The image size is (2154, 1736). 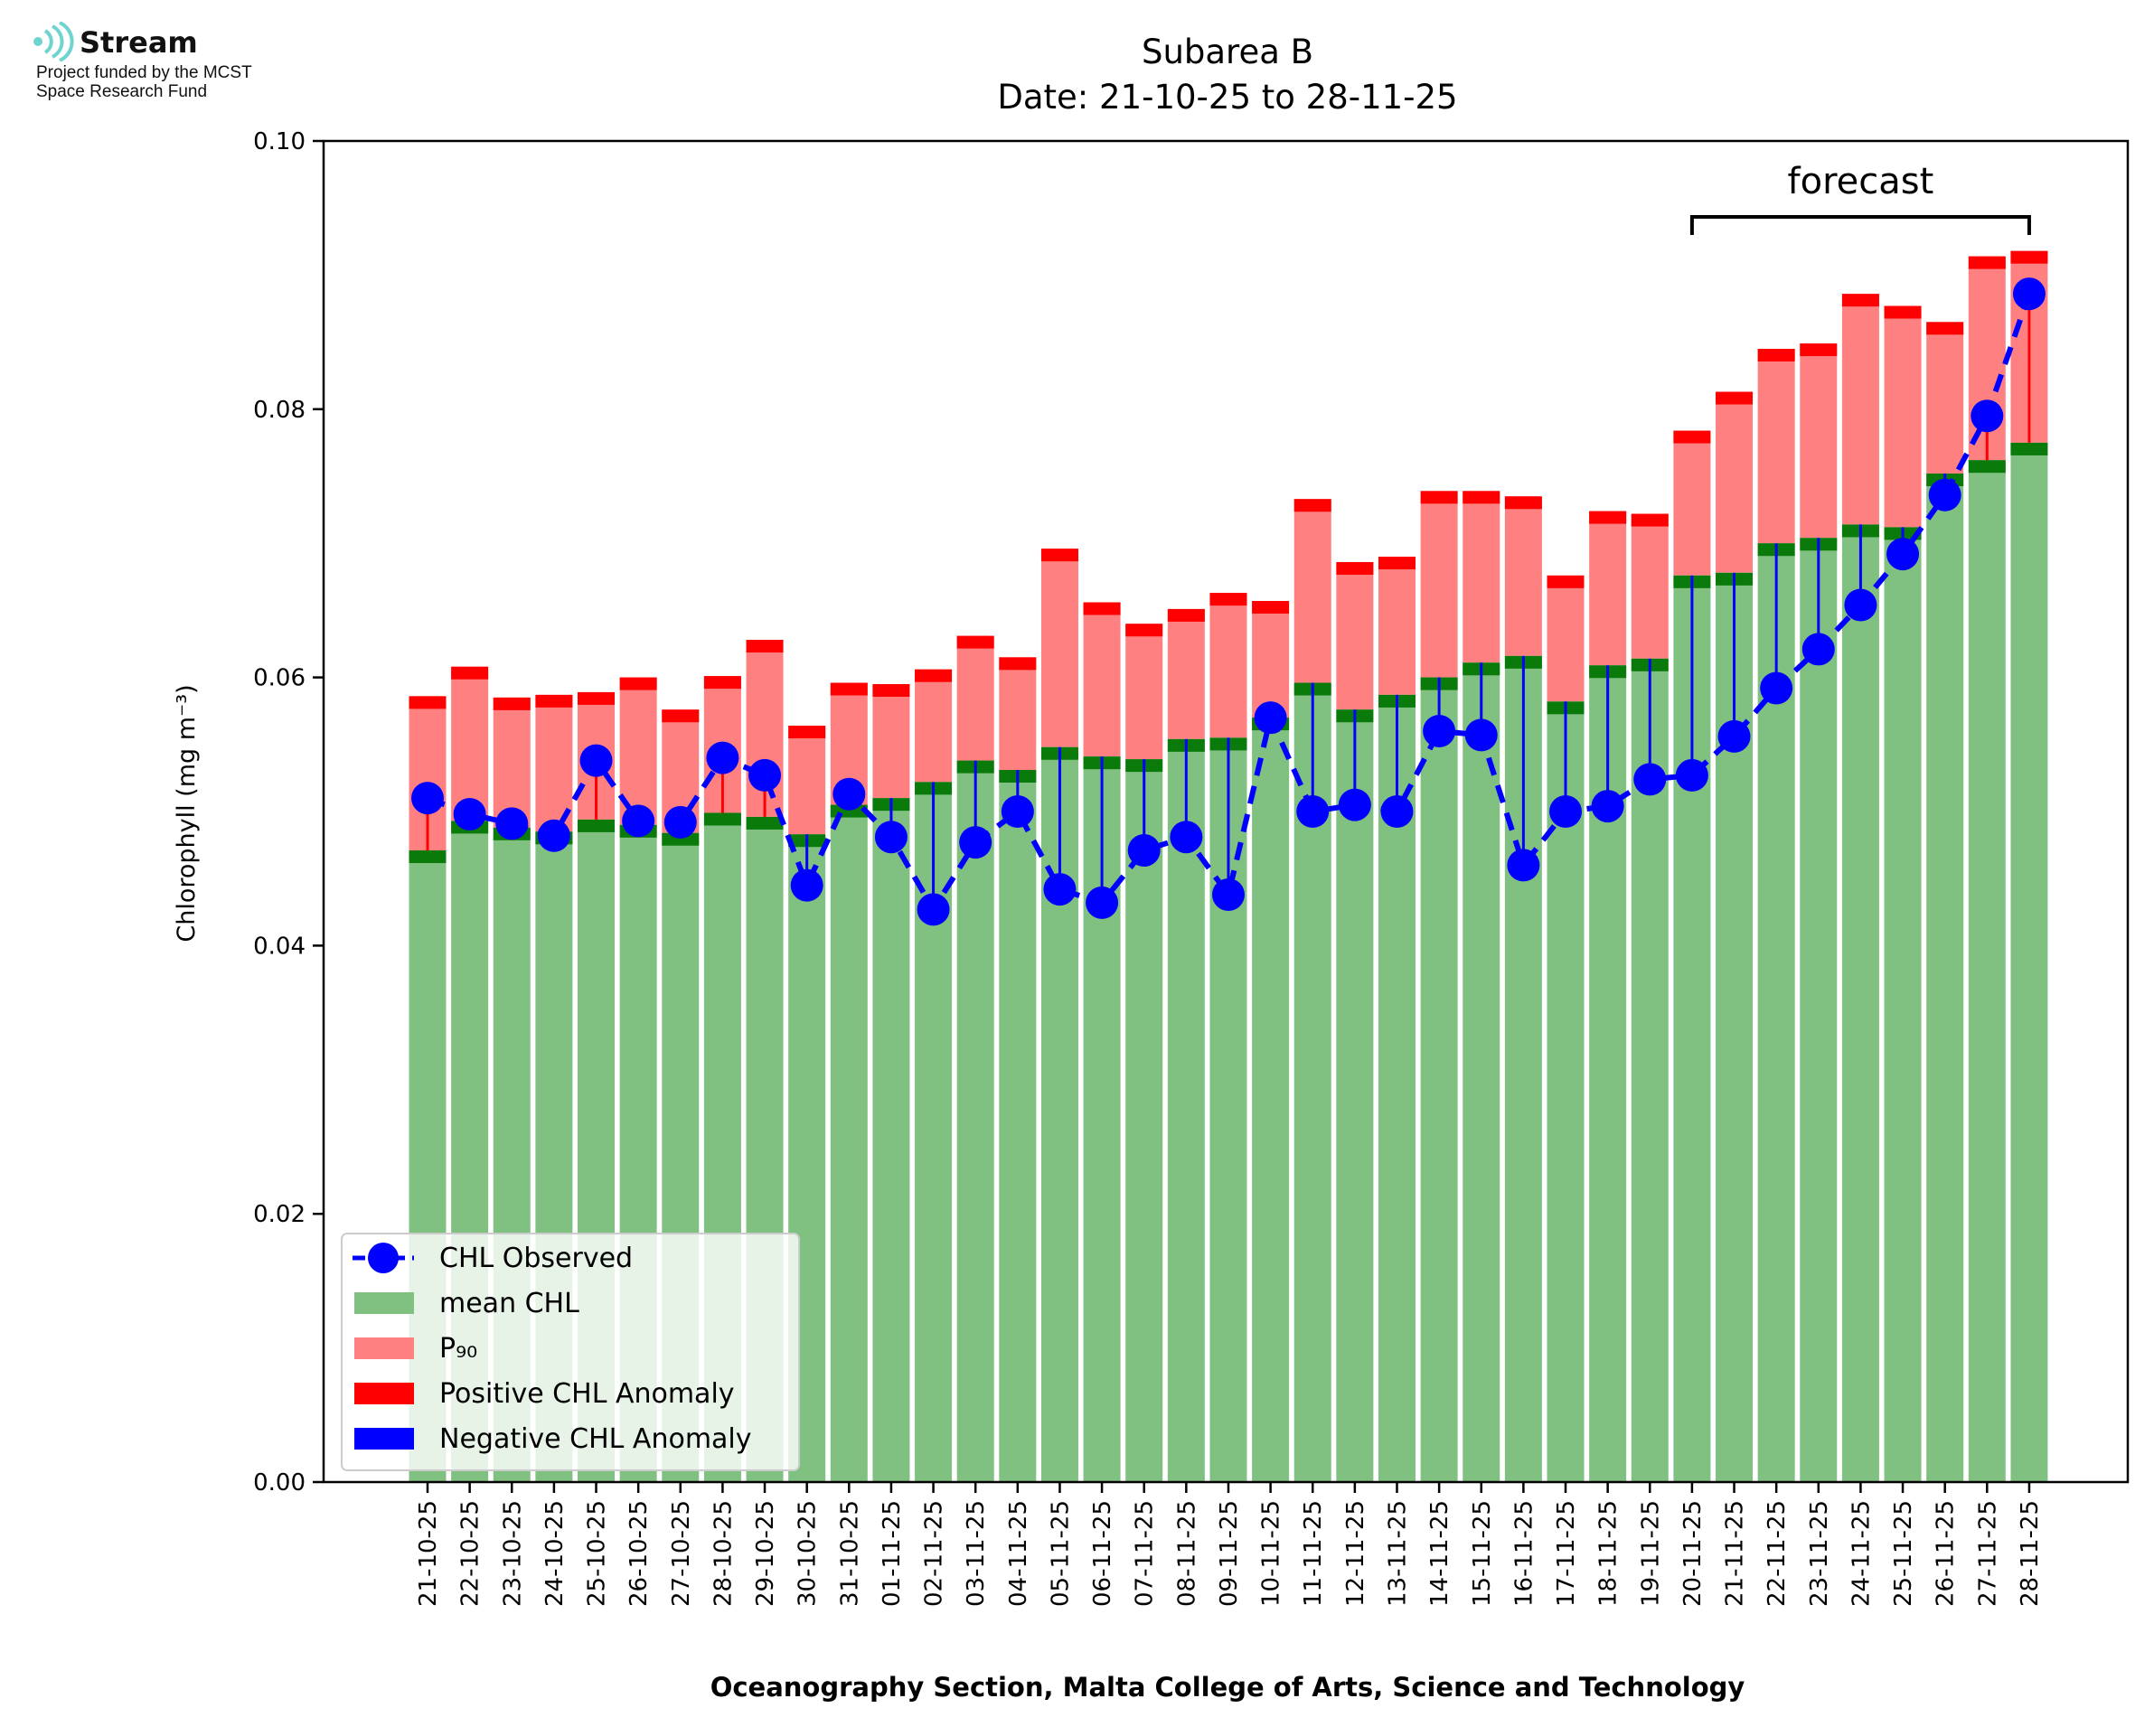 What do you see at coordinates (279, 946) in the screenshot?
I see `y-tick-label: 0.04` at bounding box center [279, 946].